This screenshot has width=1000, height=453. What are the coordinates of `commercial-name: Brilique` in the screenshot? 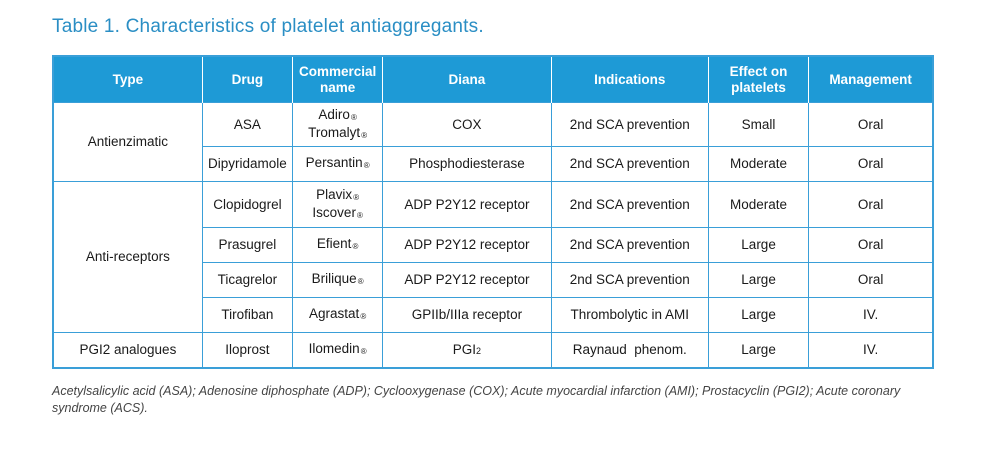 It's located at (334, 278).